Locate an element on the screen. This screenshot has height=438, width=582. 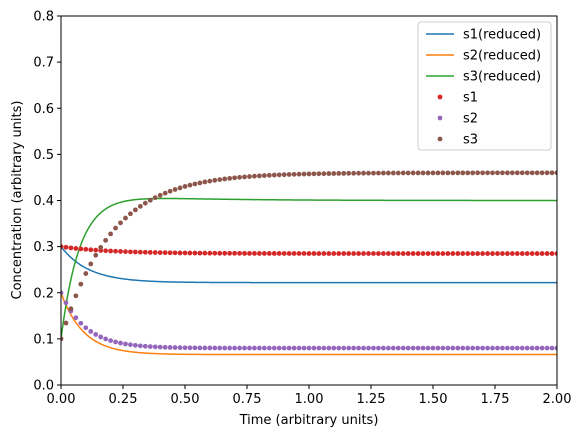
legend-label-s3: s3 is located at coordinates (470, 140).